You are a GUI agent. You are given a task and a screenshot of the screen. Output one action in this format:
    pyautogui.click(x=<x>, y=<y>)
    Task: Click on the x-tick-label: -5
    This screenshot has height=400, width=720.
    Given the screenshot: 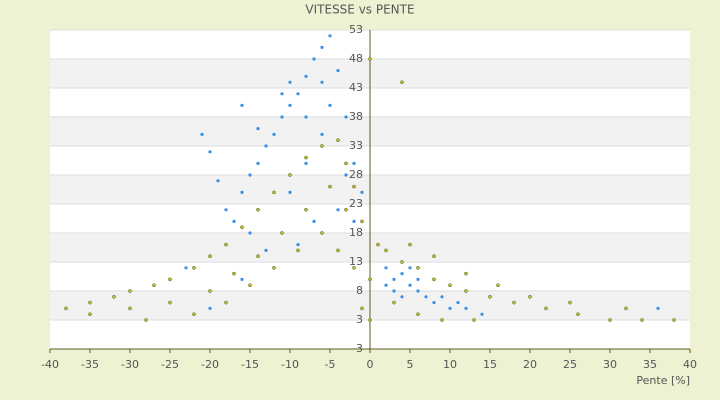 What is the action you would take?
    pyautogui.click(x=330, y=364)
    